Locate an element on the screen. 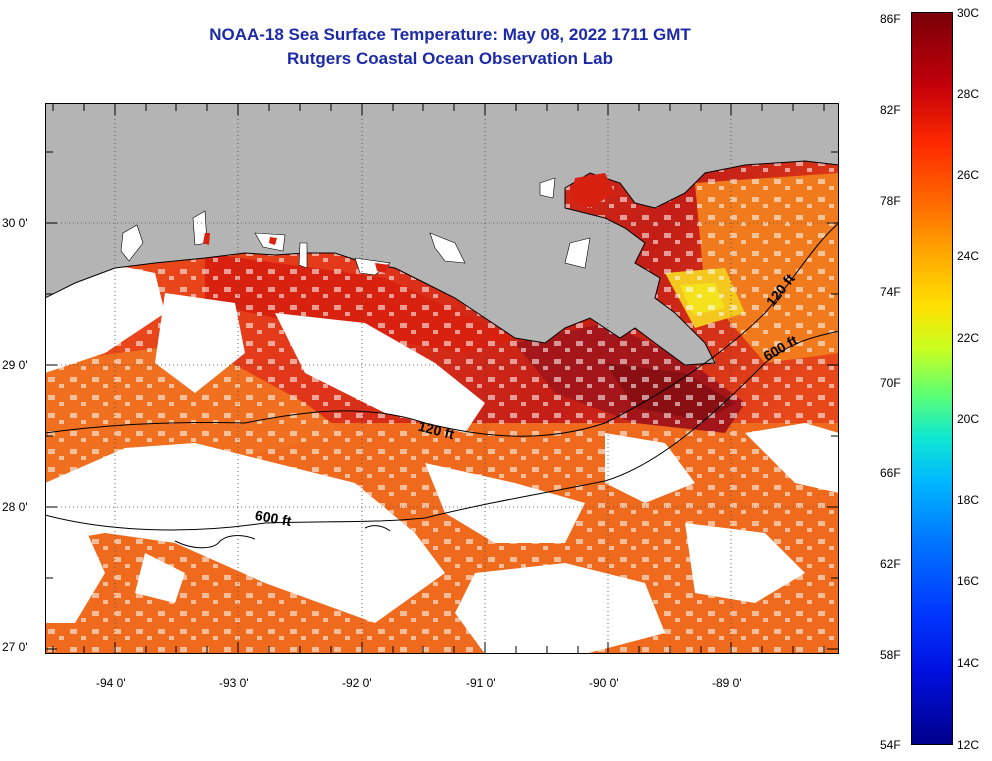 The width and height of the screenshot is (992, 761). marsh-red-patches is located at coordinates (409, 223).